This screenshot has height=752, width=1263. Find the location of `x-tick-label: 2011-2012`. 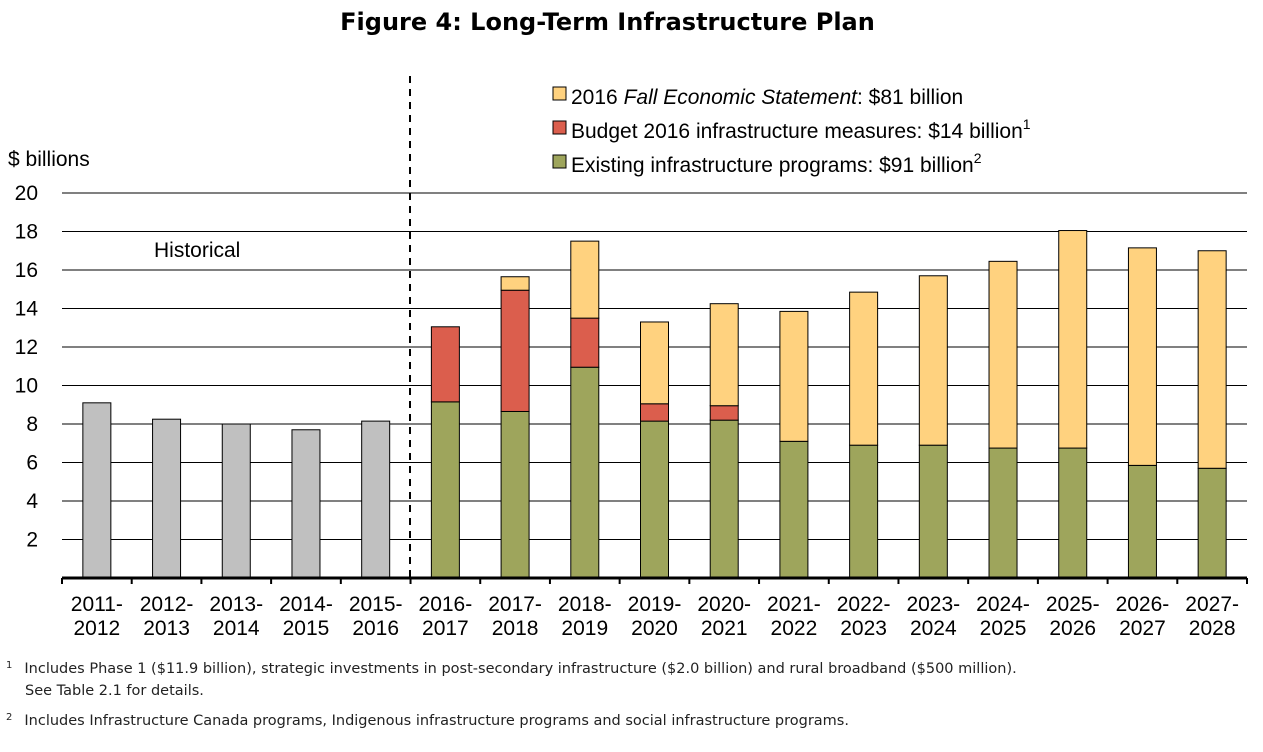

x-tick-label: 2011-2012 is located at coordinates (97, 616).